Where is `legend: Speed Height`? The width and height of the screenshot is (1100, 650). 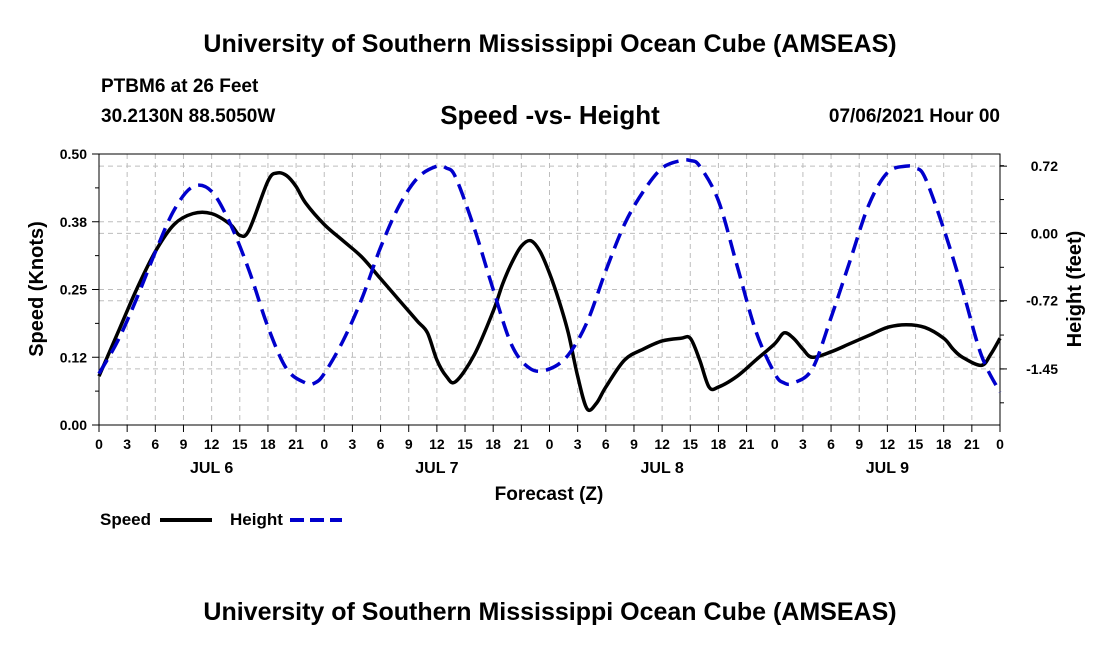 legend: Speed Height is located at coordinates (221, 519).